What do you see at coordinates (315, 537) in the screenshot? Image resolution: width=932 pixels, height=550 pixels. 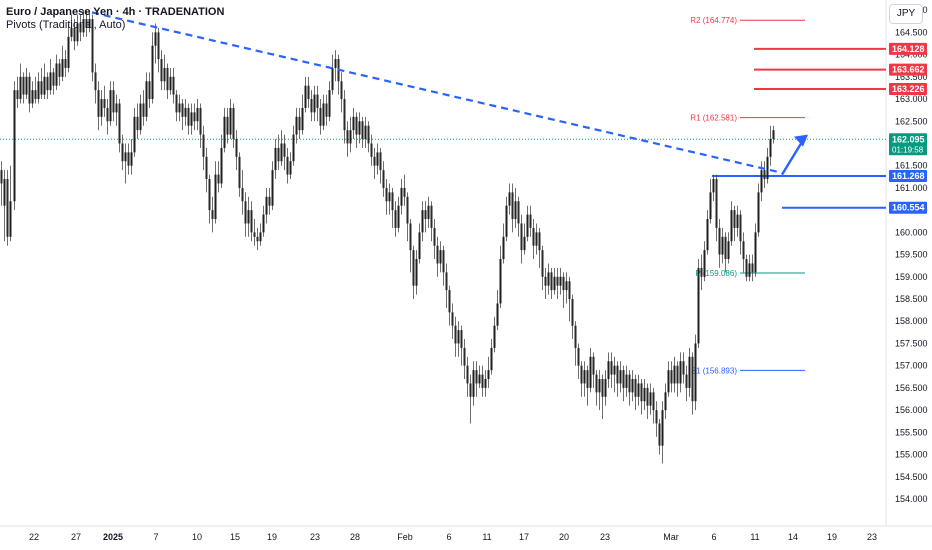 I see `x-tick-label: 23` at bounding box center [315, 537].